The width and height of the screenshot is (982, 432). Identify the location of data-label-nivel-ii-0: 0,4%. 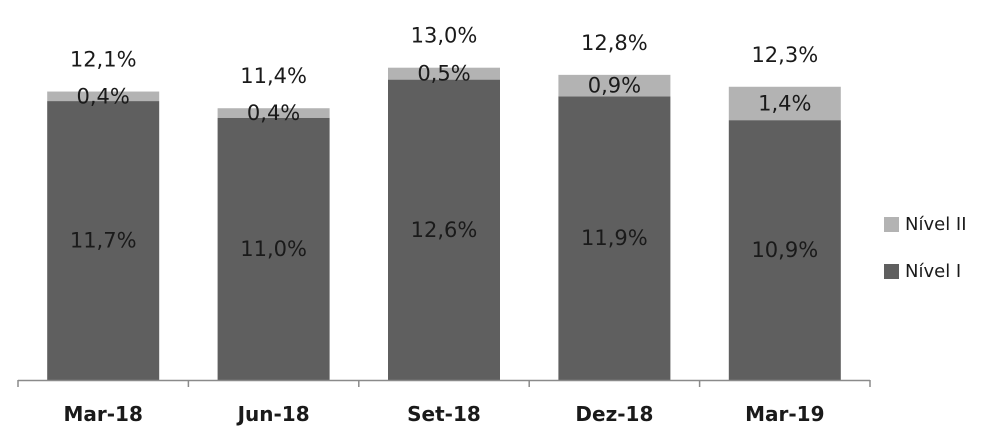
(103, 96).